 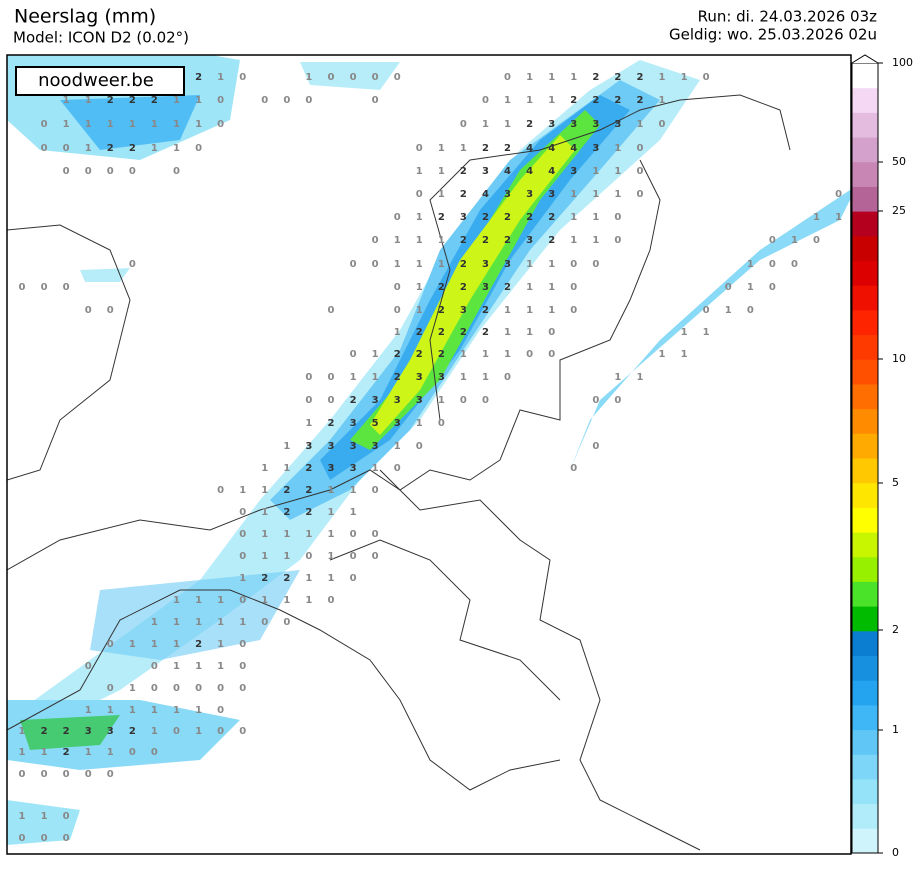 I want to click on colorbar-tick-label: 10, so click(x=899, y=358).